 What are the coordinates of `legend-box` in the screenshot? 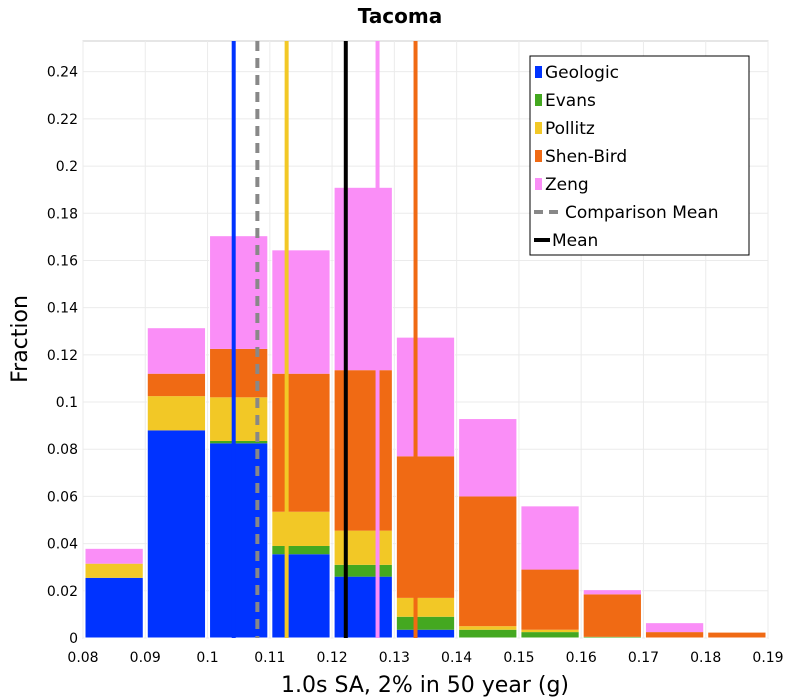 It's located at (639, 155).